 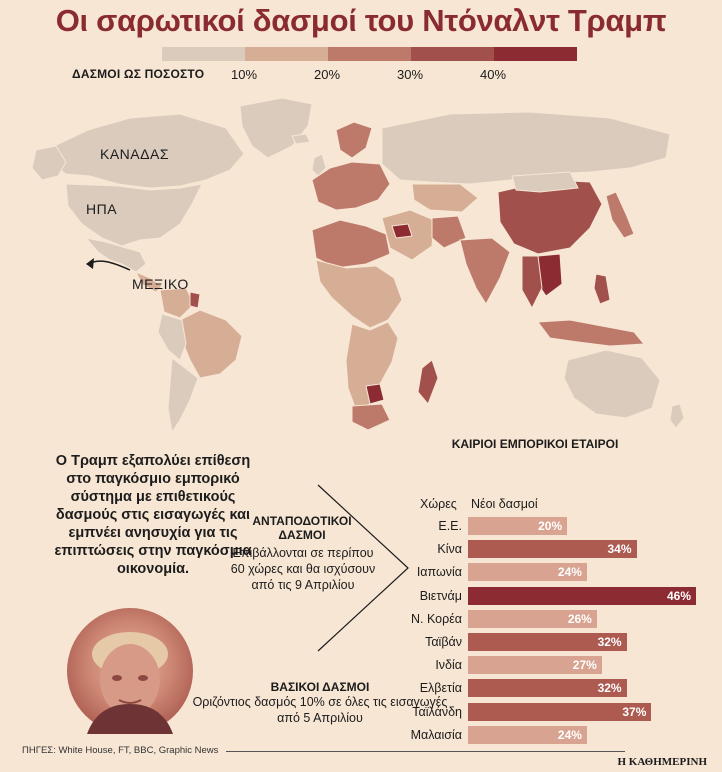 What do you see at coordinates (90, 263) in the screenshot?
I see `mexico-arrowhead` at bounding box center [90, 263].